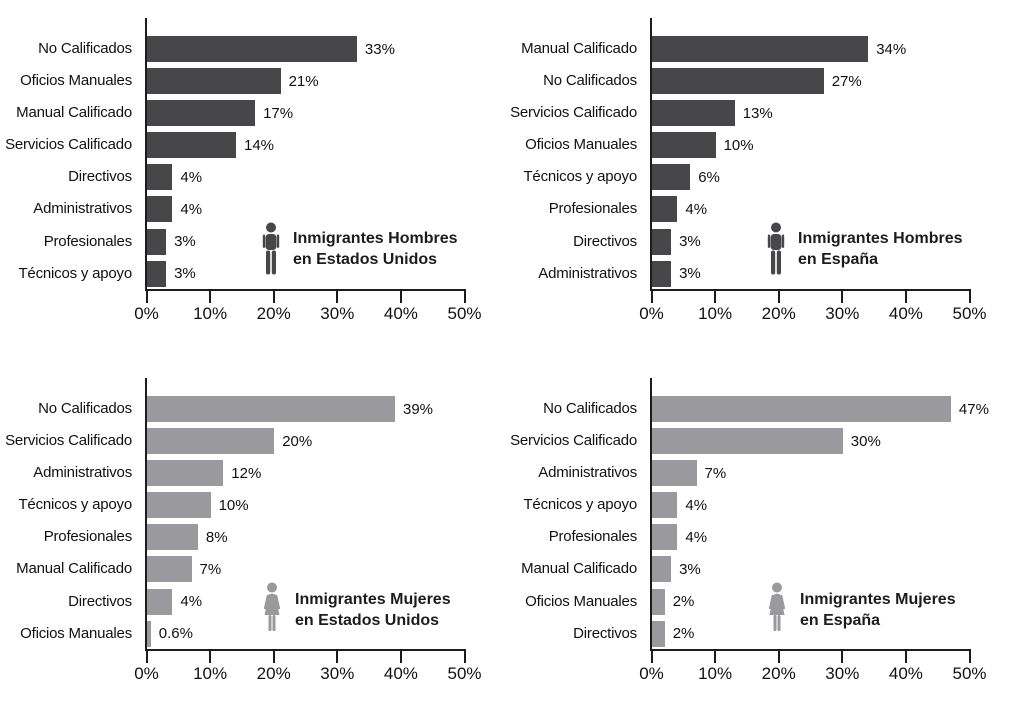 This screenshot has width=1010, height=714. Describe the element at coordinates (379, 49) in the screenshot. I see `value-label: 33%` at that location.